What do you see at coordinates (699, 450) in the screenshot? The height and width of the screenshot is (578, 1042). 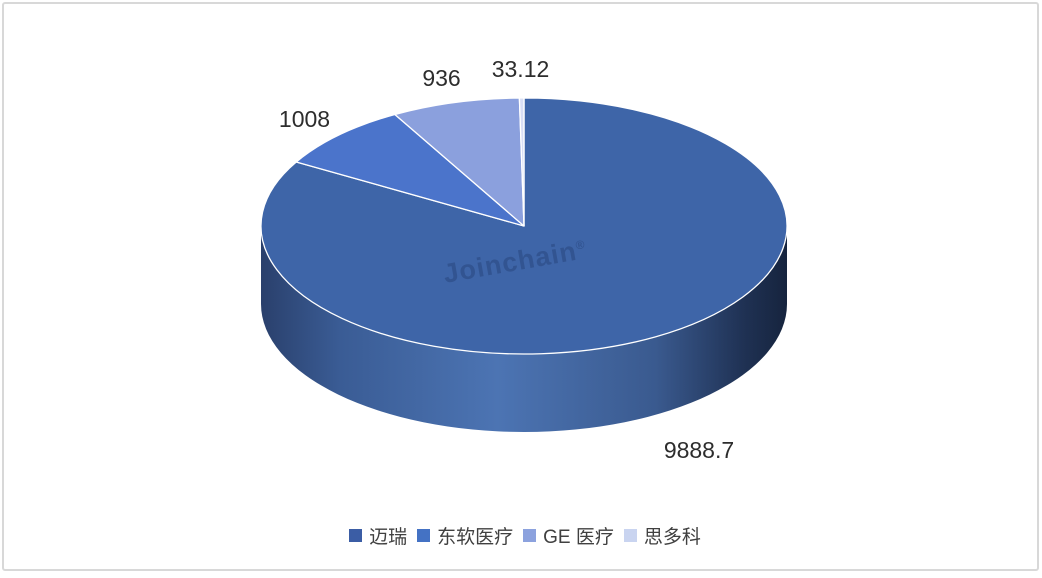 I see `data-label-mairui: 9888.7` at bounding box center [699, 450].